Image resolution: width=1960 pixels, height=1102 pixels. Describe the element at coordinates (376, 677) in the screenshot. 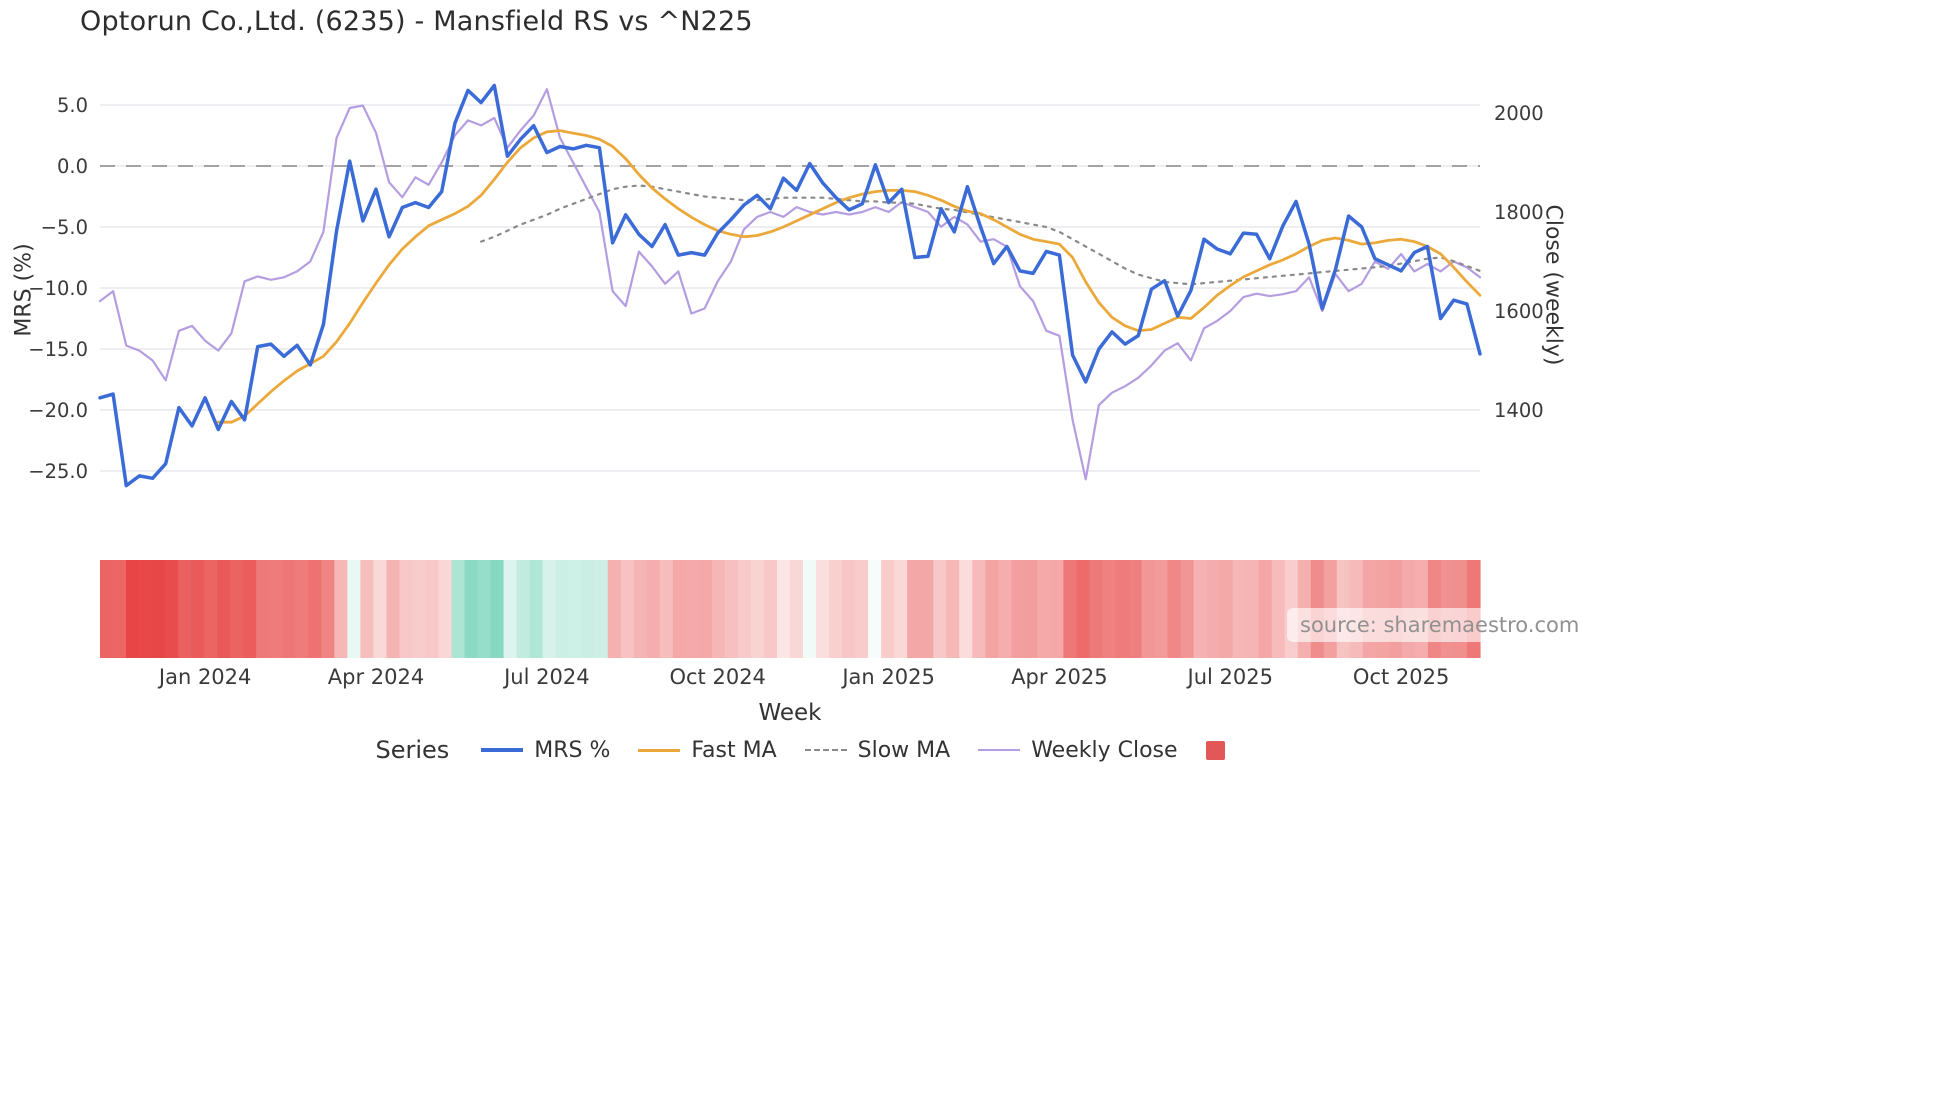

I see `x-tick-label: Apr 2024` at that location.